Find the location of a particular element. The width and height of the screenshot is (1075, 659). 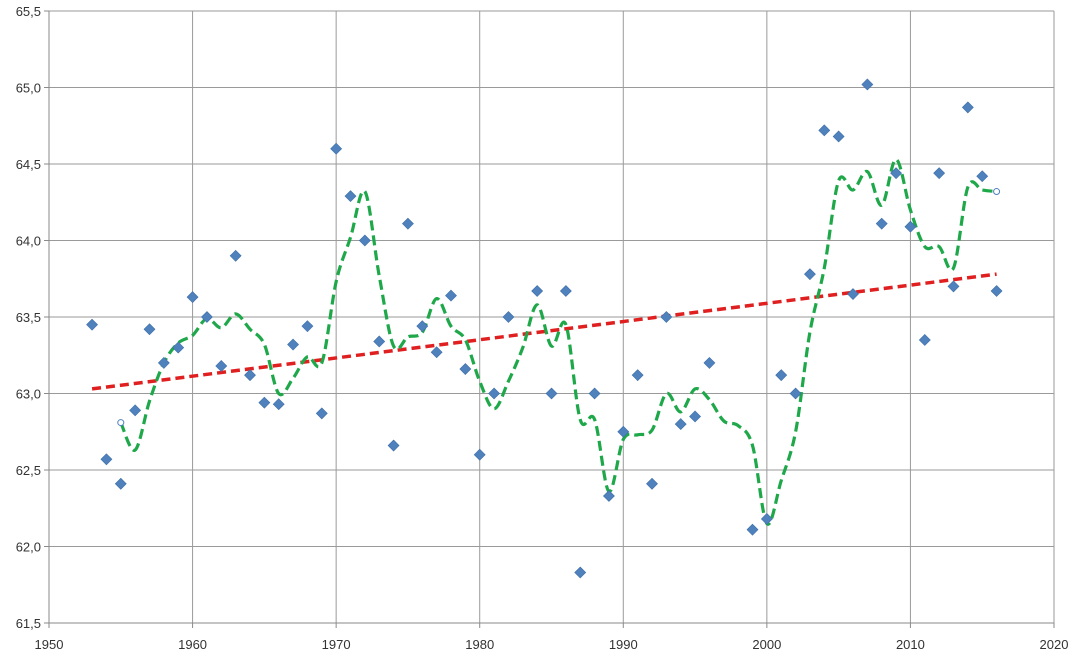

x-tick-label: 2020 is located at coordinates (1054, 644).